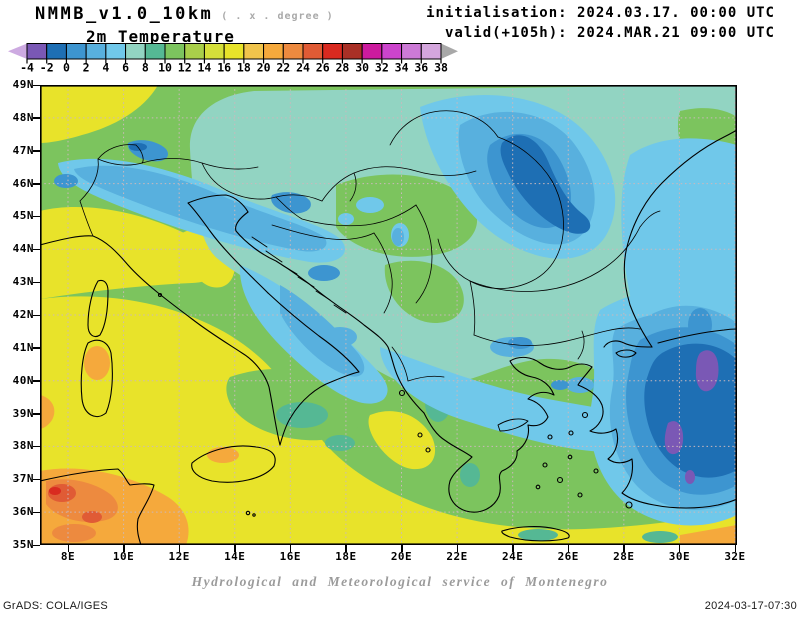  Describe the element at coordinates (346, 556) in the screenshot. I see `lon-label: 18E` at that location.